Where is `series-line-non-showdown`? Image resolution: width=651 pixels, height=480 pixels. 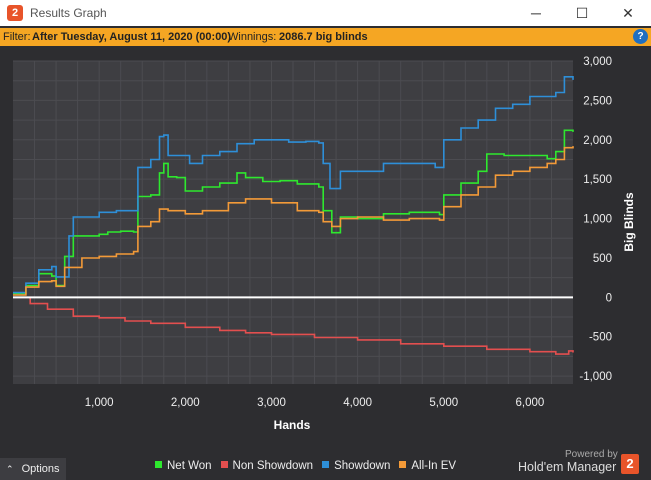 series-line-non-showdown is located at coordinates (293, 325).